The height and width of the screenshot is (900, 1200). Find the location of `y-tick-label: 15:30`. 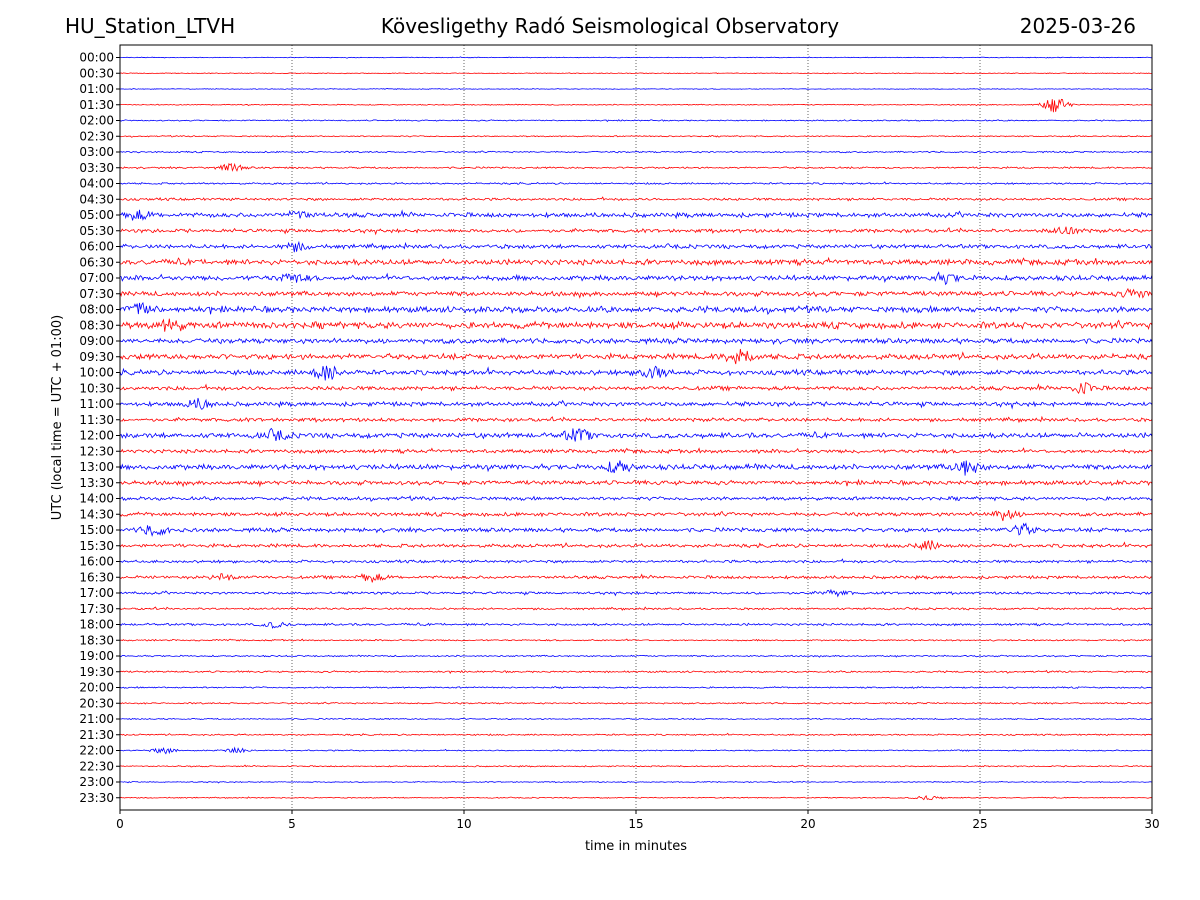

y-tick-label: 15:30 is located at coordinates (96, 546).